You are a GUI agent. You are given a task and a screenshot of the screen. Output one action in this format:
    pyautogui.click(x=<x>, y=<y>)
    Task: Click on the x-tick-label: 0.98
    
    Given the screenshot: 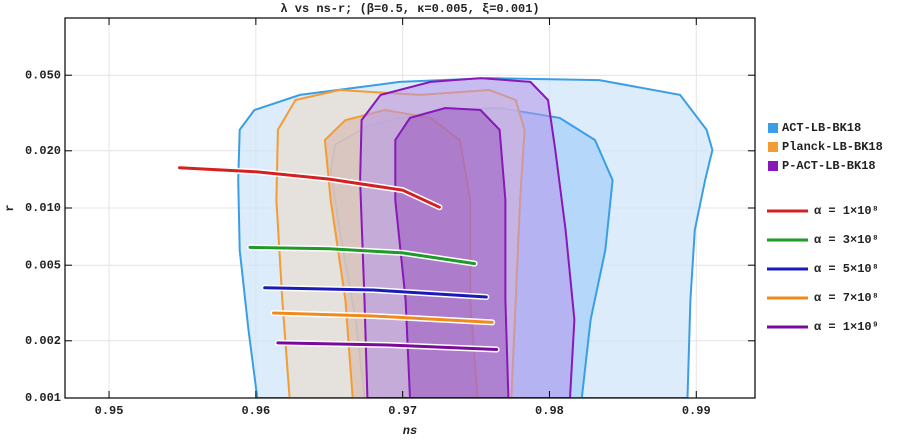 What is the action you would take?
    pyautogui.click(x=549, y=411)
    